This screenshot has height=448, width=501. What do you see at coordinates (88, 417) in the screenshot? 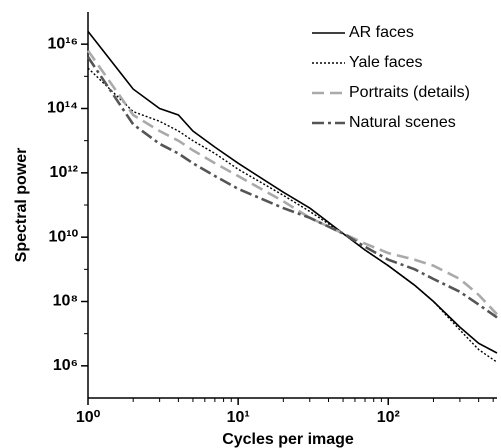
I see `x-tick-label: 10⁰` at bounding box center [88, 417].